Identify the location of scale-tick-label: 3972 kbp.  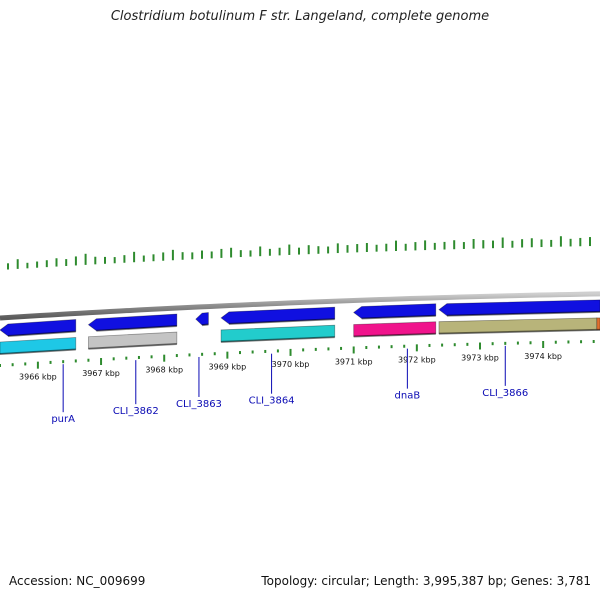
(417, 359).